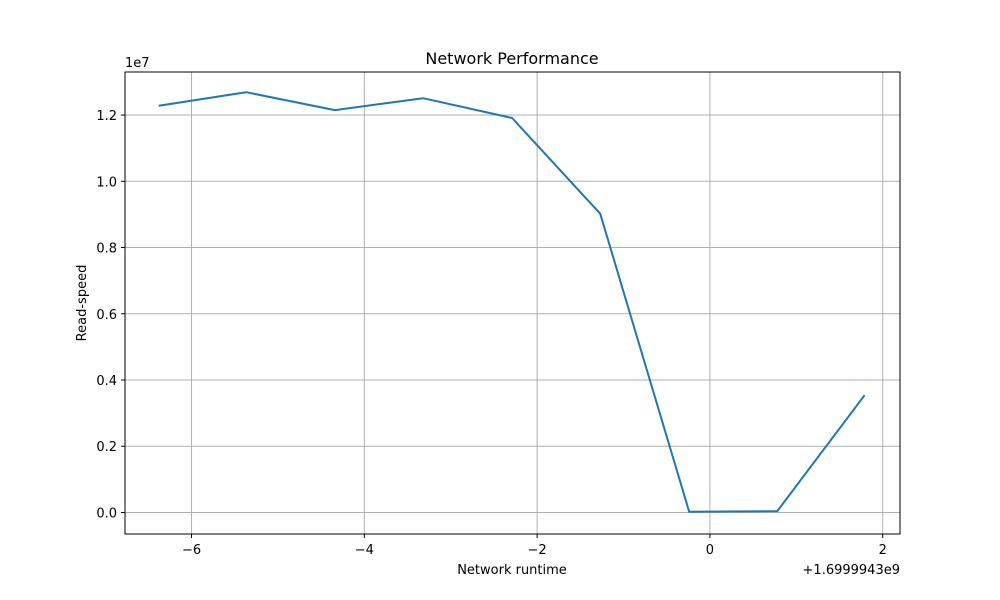 The image size is (1000, 600). What do you see at coordinates (106, 315) in the screenshot?
I see `y-tick-label: 0.6` at bounding box center [106, 315].